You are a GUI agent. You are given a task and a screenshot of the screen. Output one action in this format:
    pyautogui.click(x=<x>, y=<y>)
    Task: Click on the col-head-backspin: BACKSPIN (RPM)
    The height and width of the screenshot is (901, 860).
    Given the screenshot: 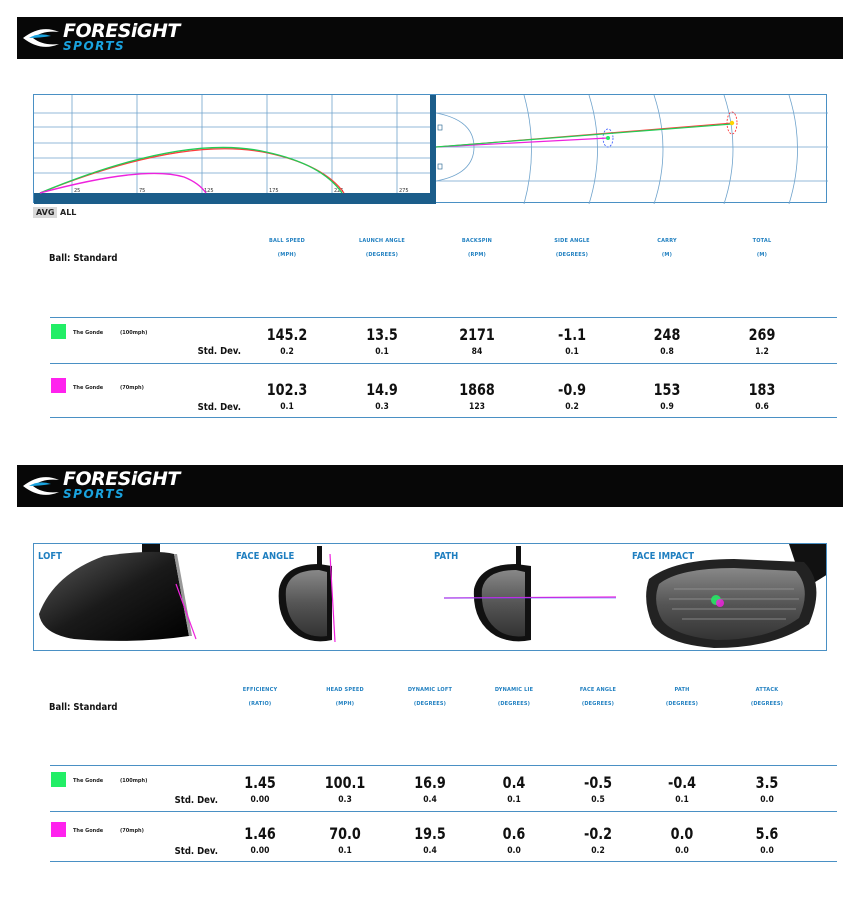 What is the action you would take?
    pyautogui.click(x=477, y=248)
    